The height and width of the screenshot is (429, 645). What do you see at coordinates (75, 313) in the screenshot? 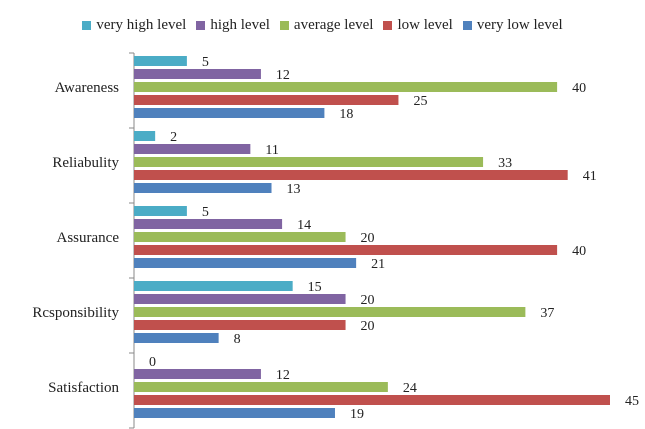
I see `category-label: Rcsponsibility` at bounding box center [75, 313].